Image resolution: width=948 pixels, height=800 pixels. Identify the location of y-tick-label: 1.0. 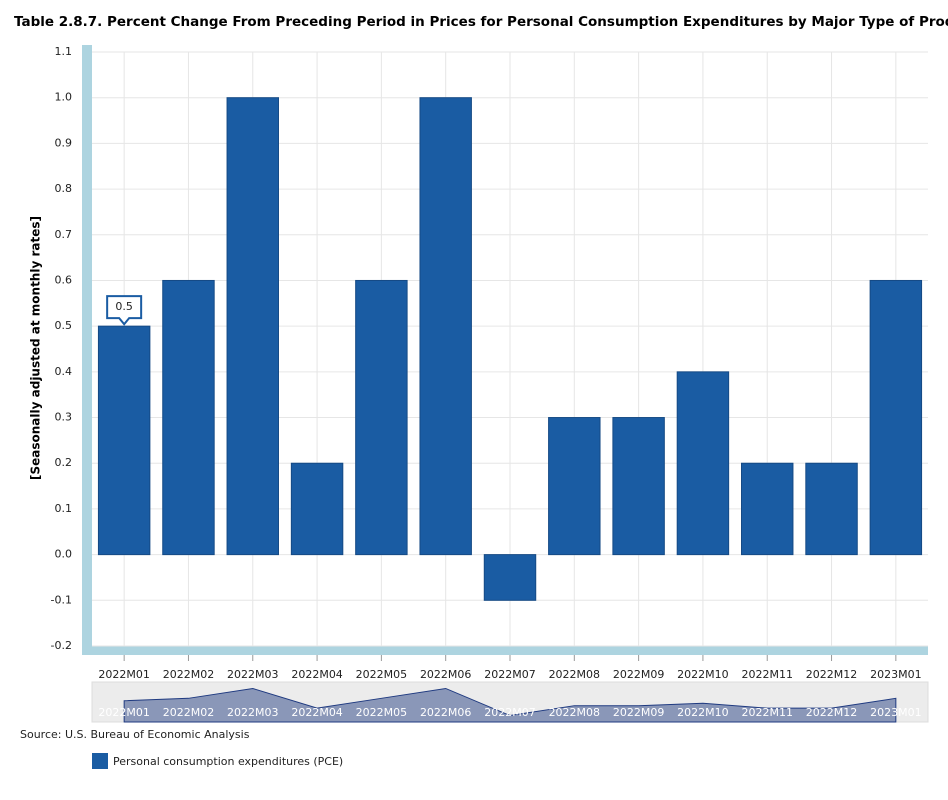
(64, 97).